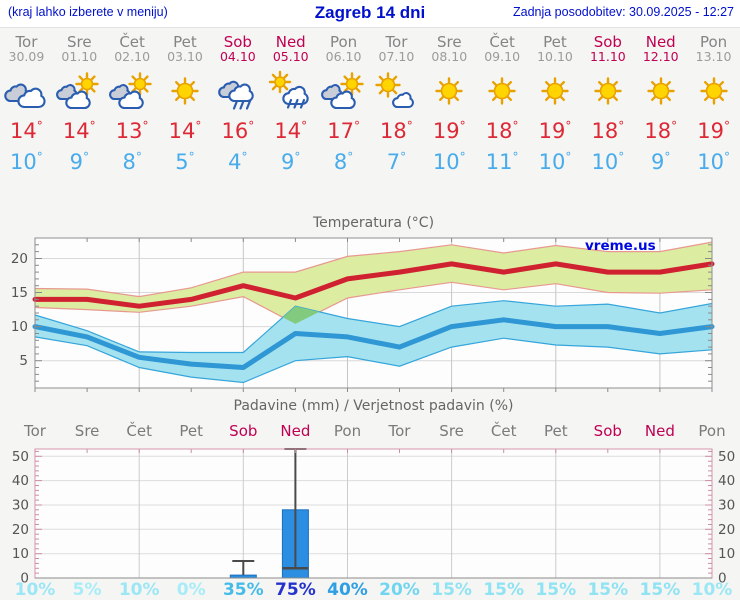  I want to click on day-name: Pet, so click(555, 42).